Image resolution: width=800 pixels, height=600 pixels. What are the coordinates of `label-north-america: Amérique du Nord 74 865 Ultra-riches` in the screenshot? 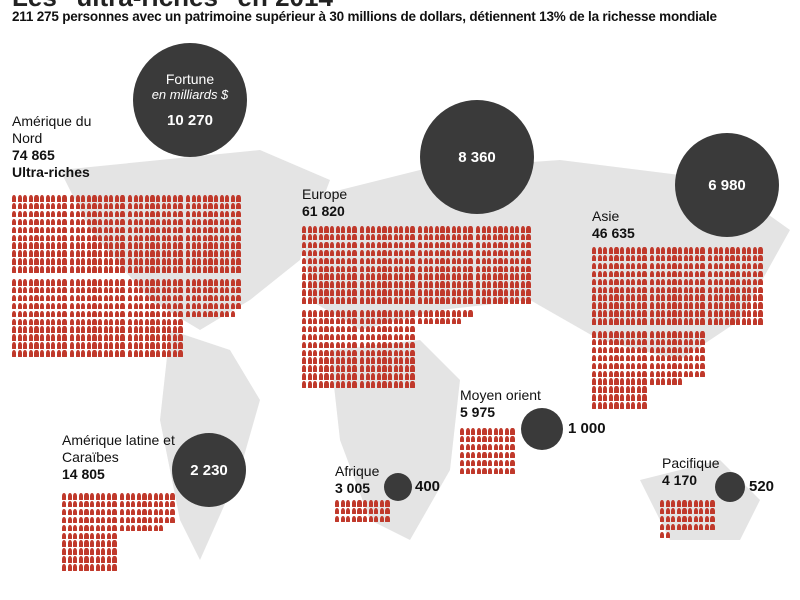 It's located at (52, 147).